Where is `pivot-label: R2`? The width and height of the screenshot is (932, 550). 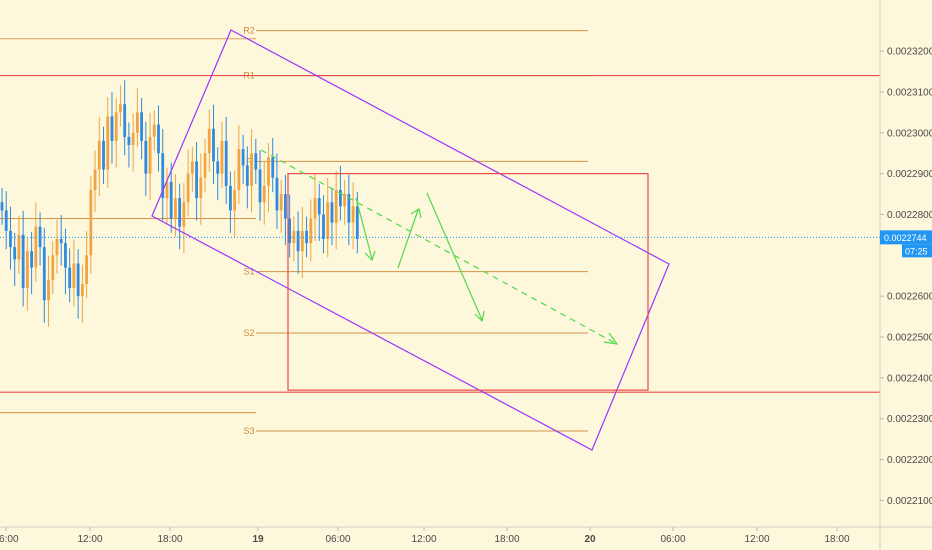
pivot-label: R2 is located at coordinates (249, 31).